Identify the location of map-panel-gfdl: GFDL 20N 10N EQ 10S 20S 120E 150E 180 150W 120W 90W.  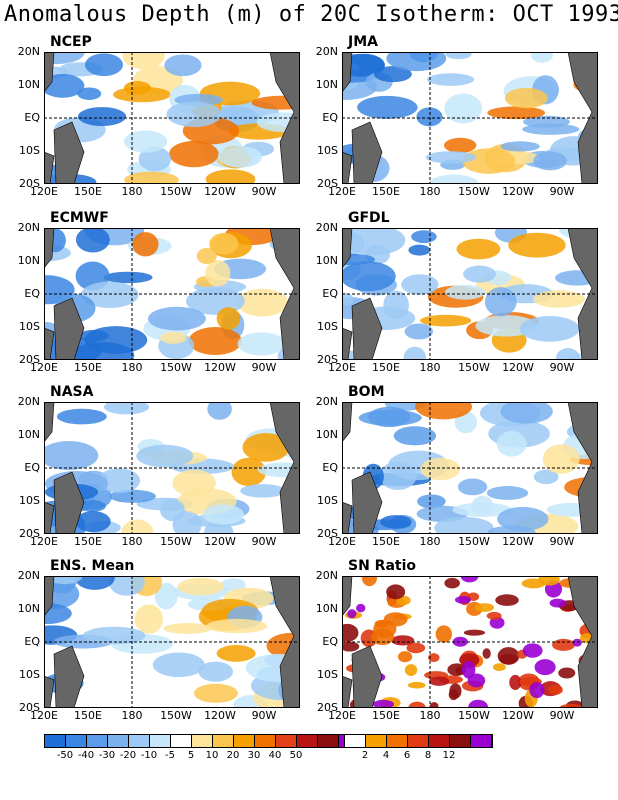
(458, 292).